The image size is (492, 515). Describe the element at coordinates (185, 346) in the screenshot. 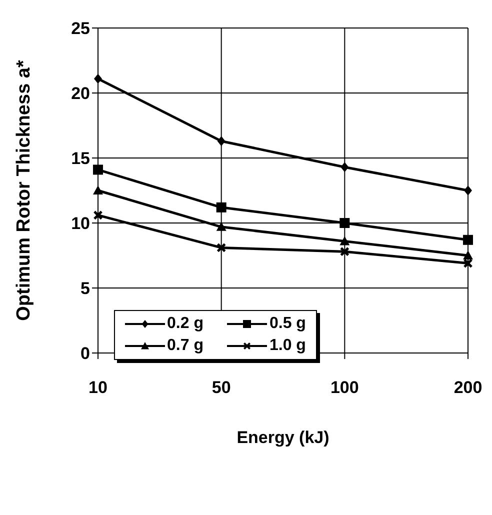

I see `legend-label: 0.7 g` at that location.